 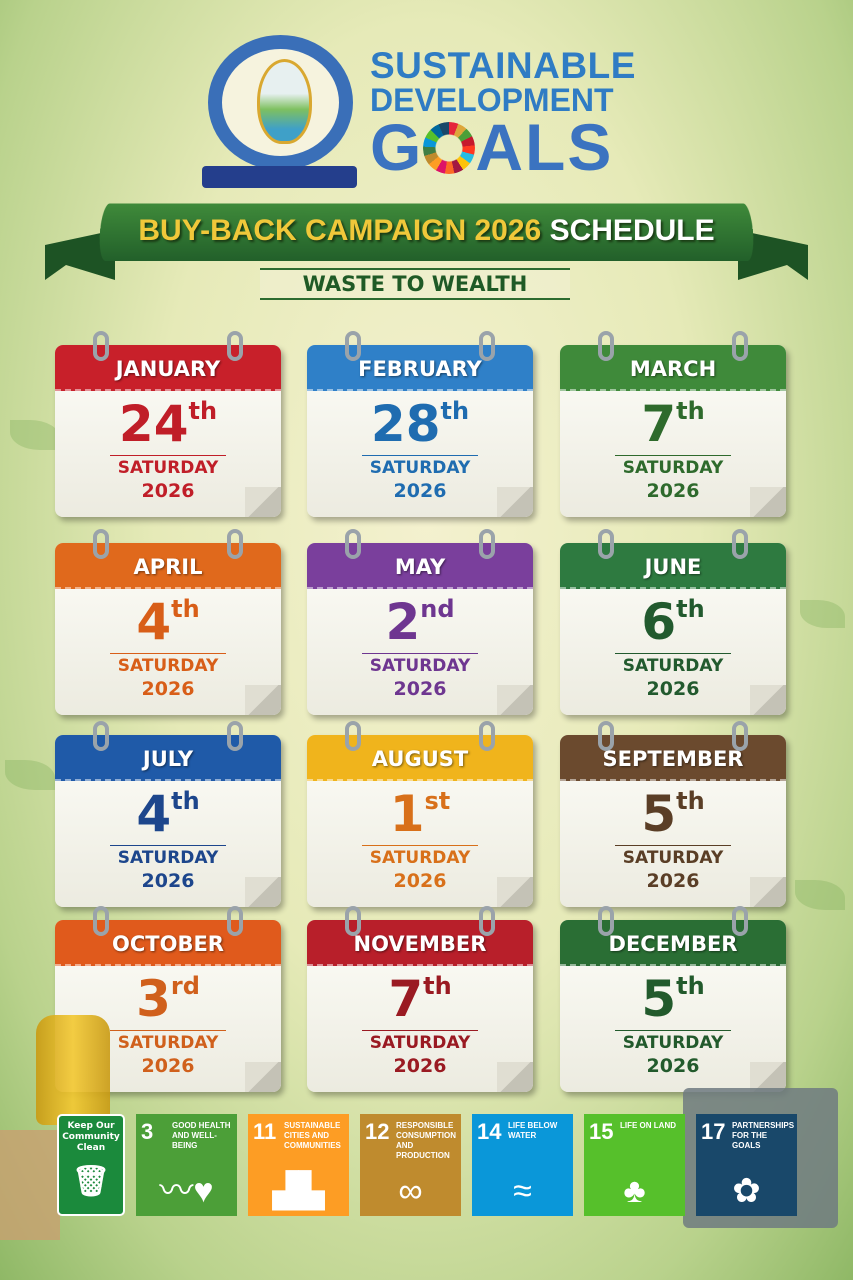 What do you see at coordinates (420, 943) in the screenshot?
I see `month-header: NOVEMBER` at bounding box center [420, 943].